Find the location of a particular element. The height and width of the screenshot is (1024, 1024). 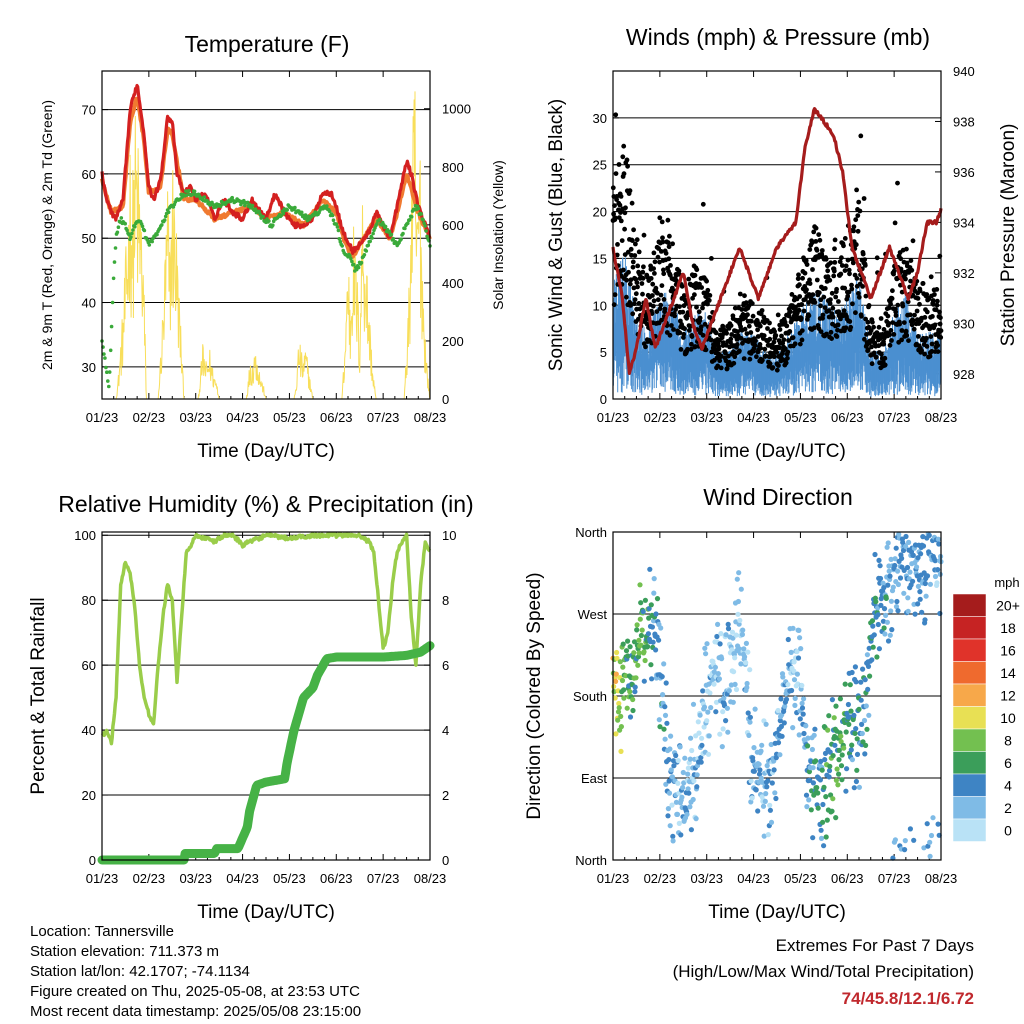

y2-axis-label: Station Pressure (Maroon) is located at coordinates (1008, 235).